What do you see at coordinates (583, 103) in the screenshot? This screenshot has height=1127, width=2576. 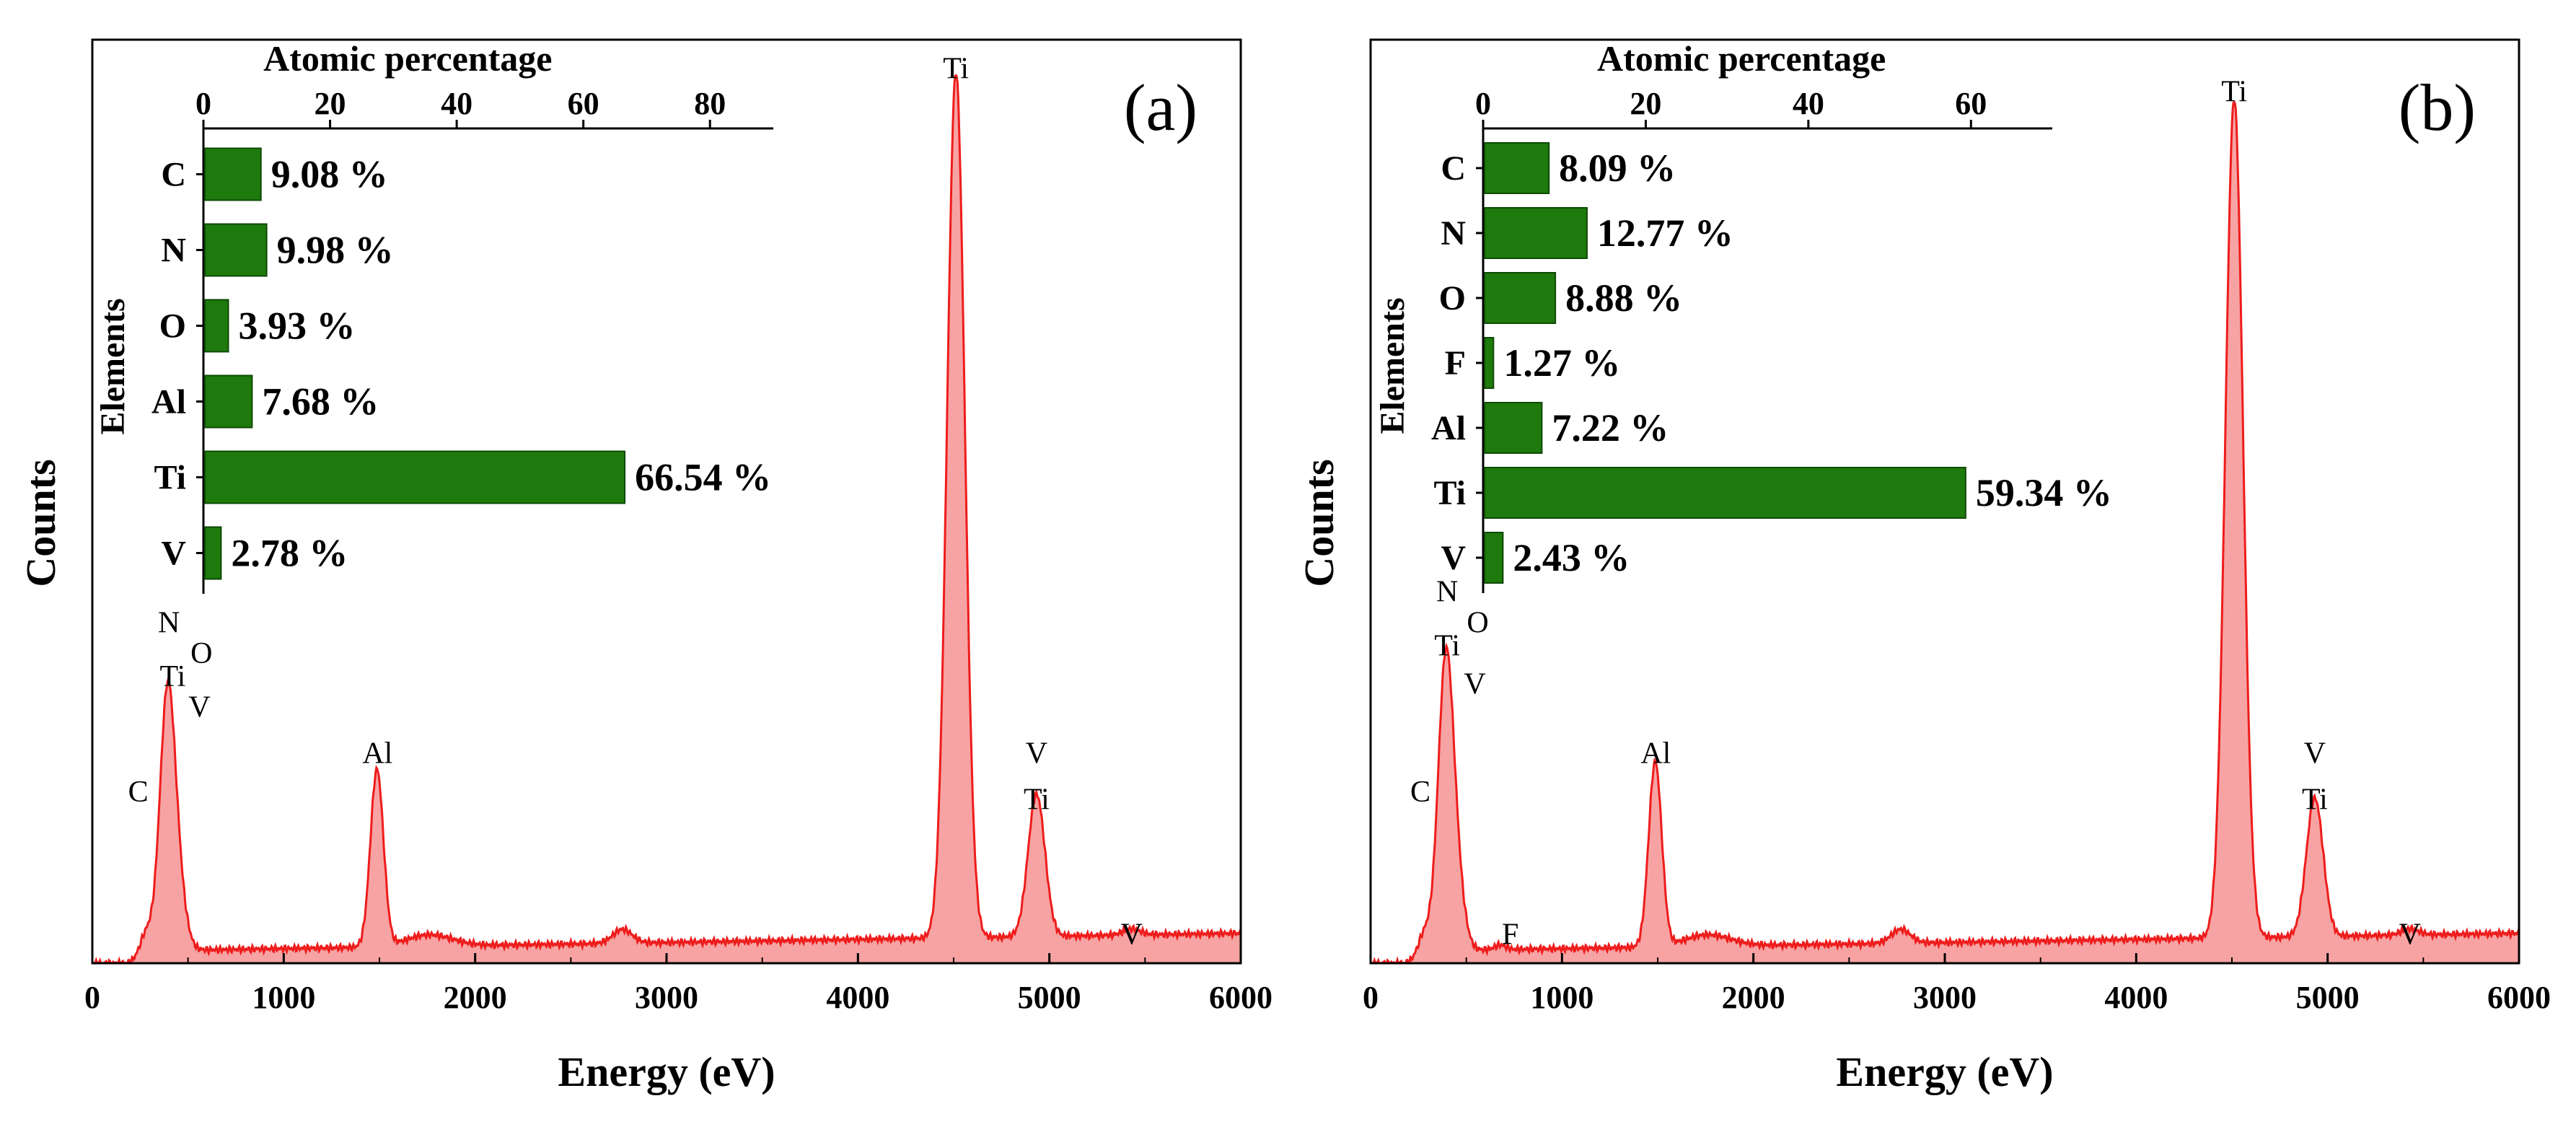 I see `inset-x-tick-label: 60` at bounding box center [583, 103].